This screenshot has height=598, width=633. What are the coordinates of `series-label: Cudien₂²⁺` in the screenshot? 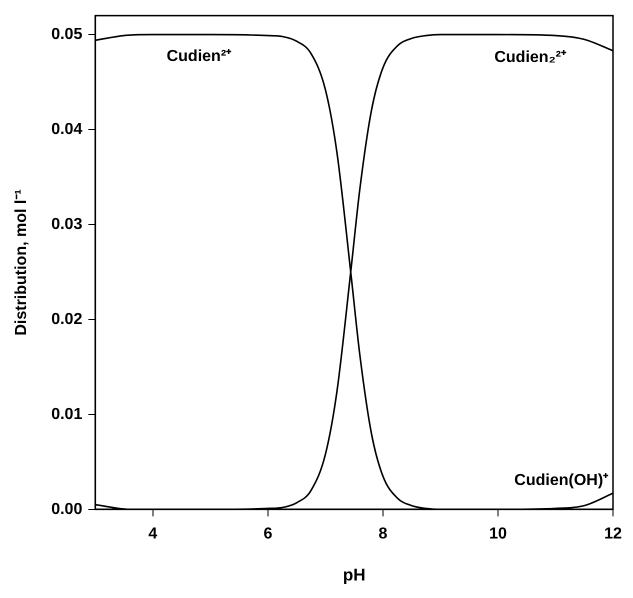 It's located at (531, 57).